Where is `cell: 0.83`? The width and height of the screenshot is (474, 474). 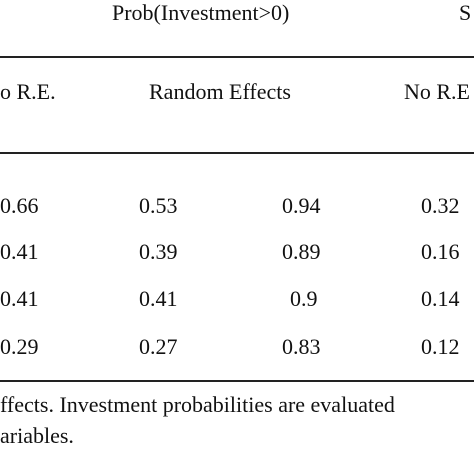 cell: 0.83 is located at coordinates (301, 346).